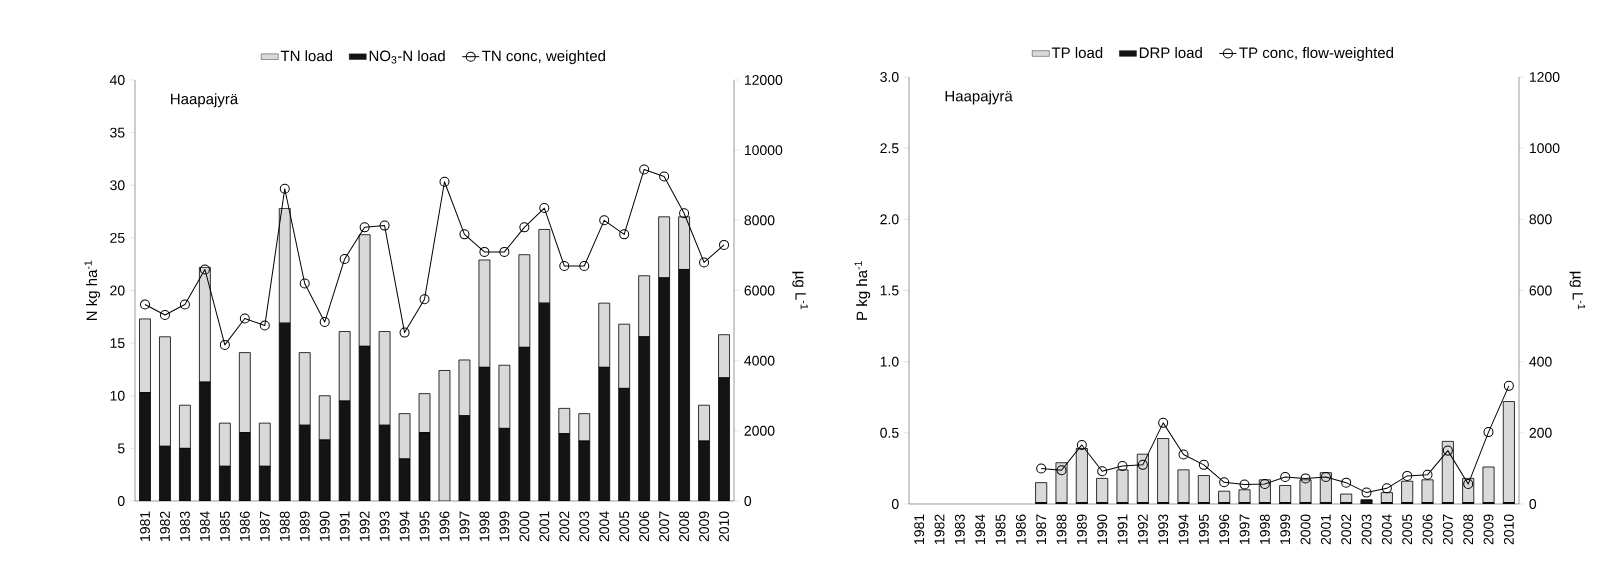 The image size is (1621, 581). Describe the element at coordinates (889, 219) in the screenshot. I see `y-tick-label: 2.0` at that location.